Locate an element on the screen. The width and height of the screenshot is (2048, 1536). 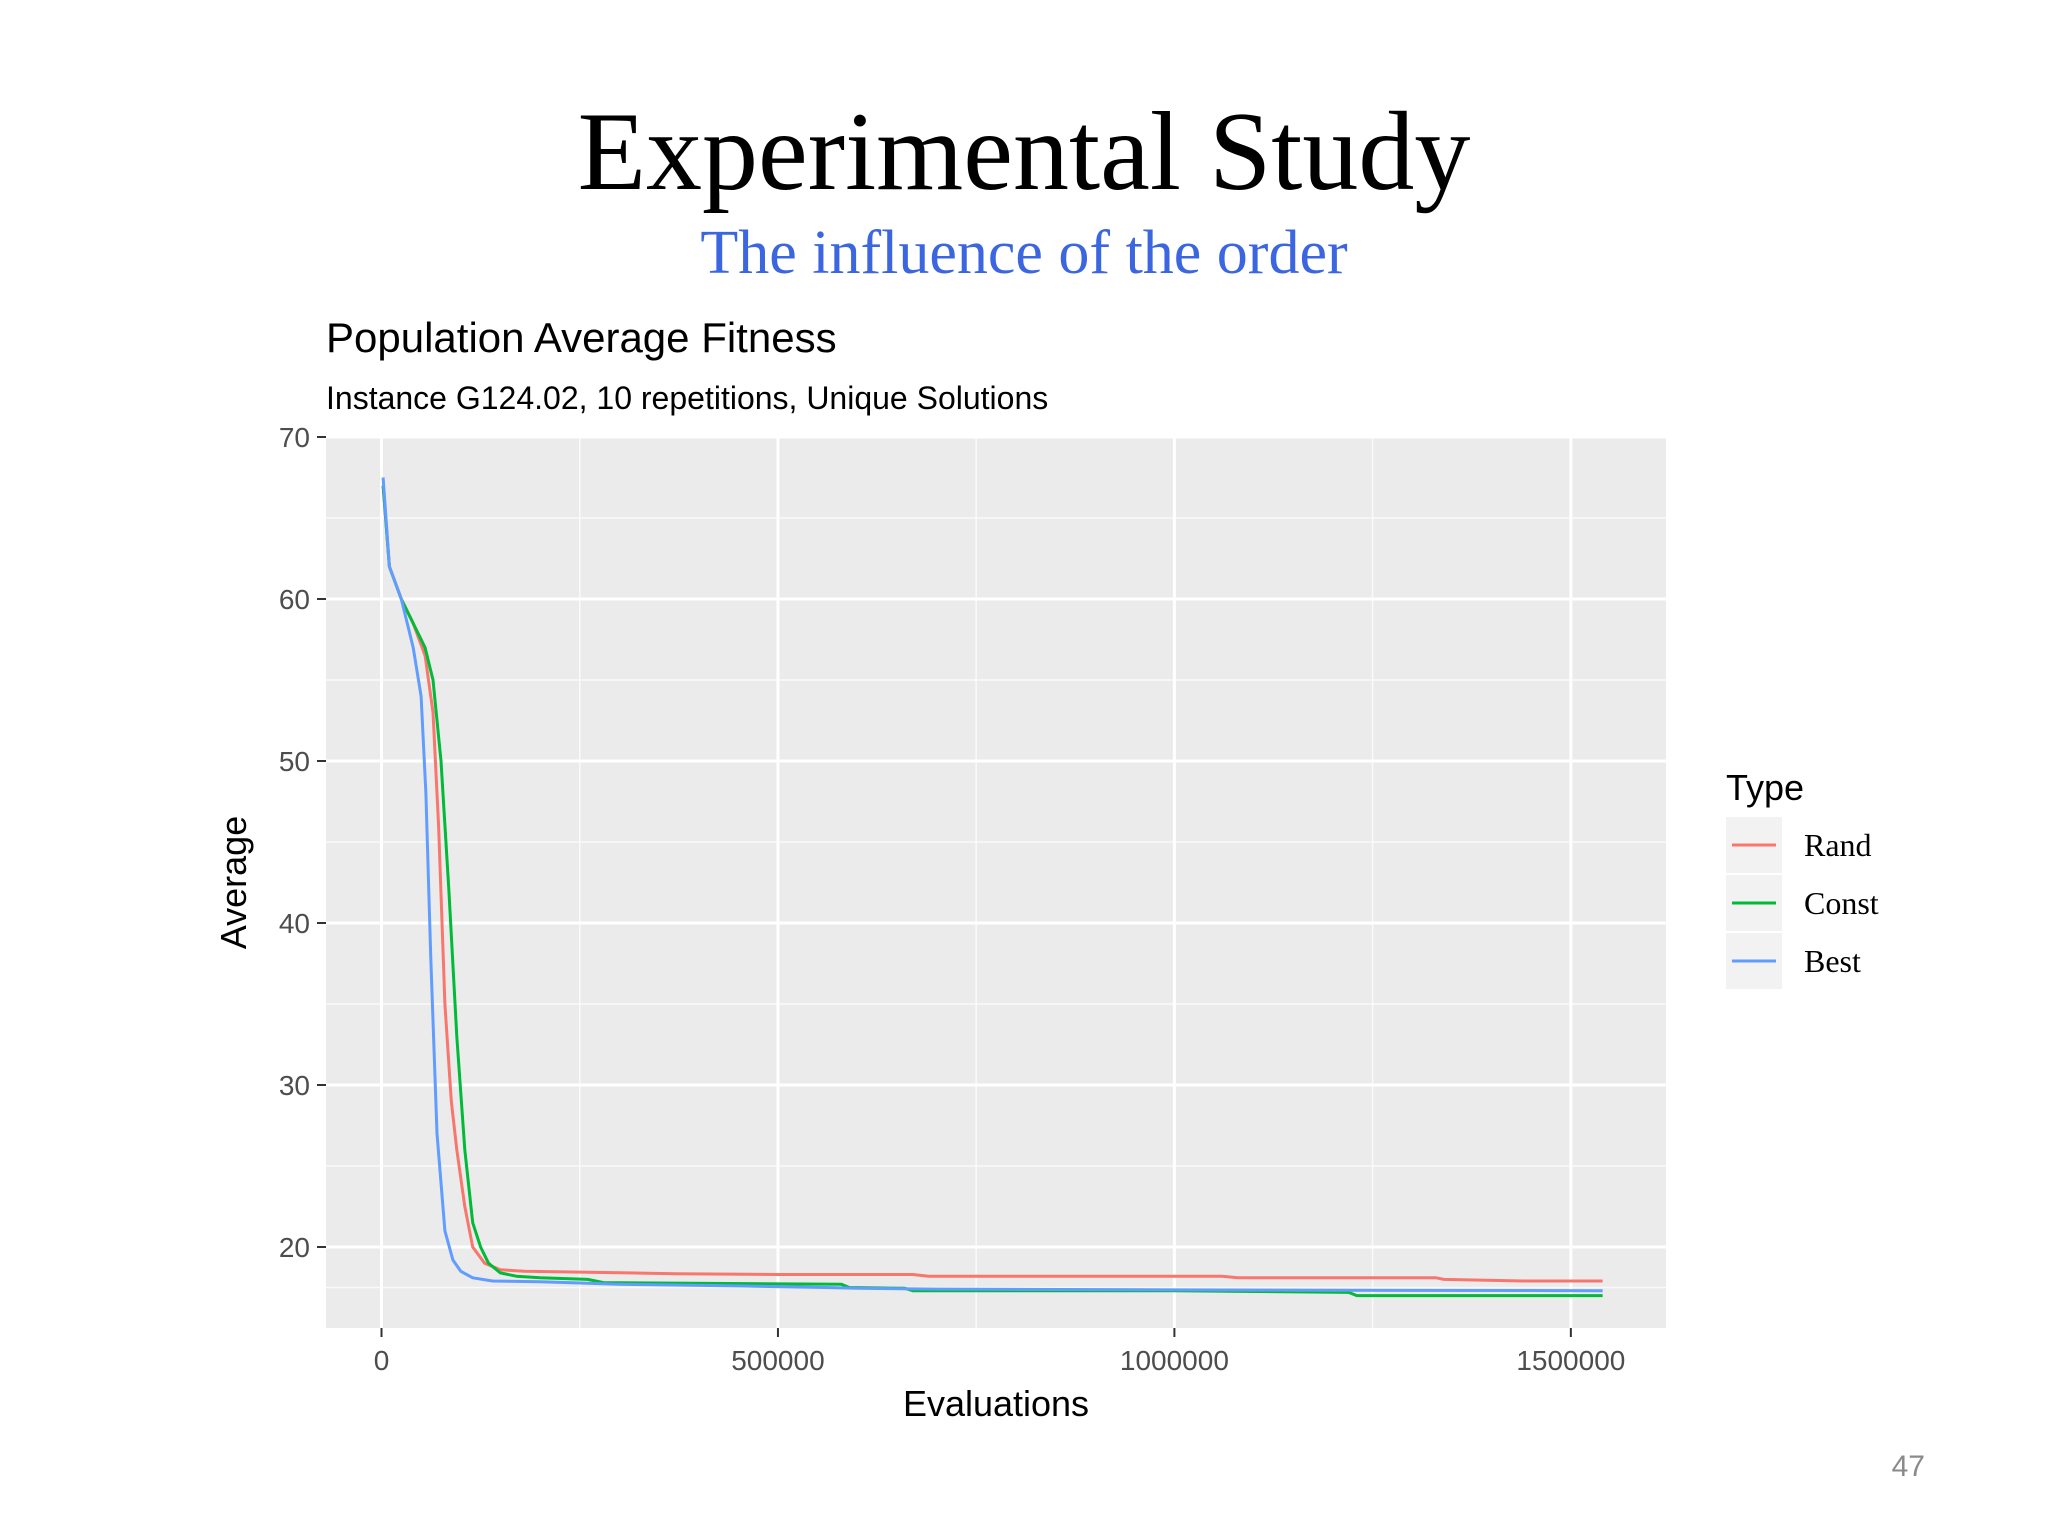
slide-title: Experimental Study is located at coordinates (1024, 152).